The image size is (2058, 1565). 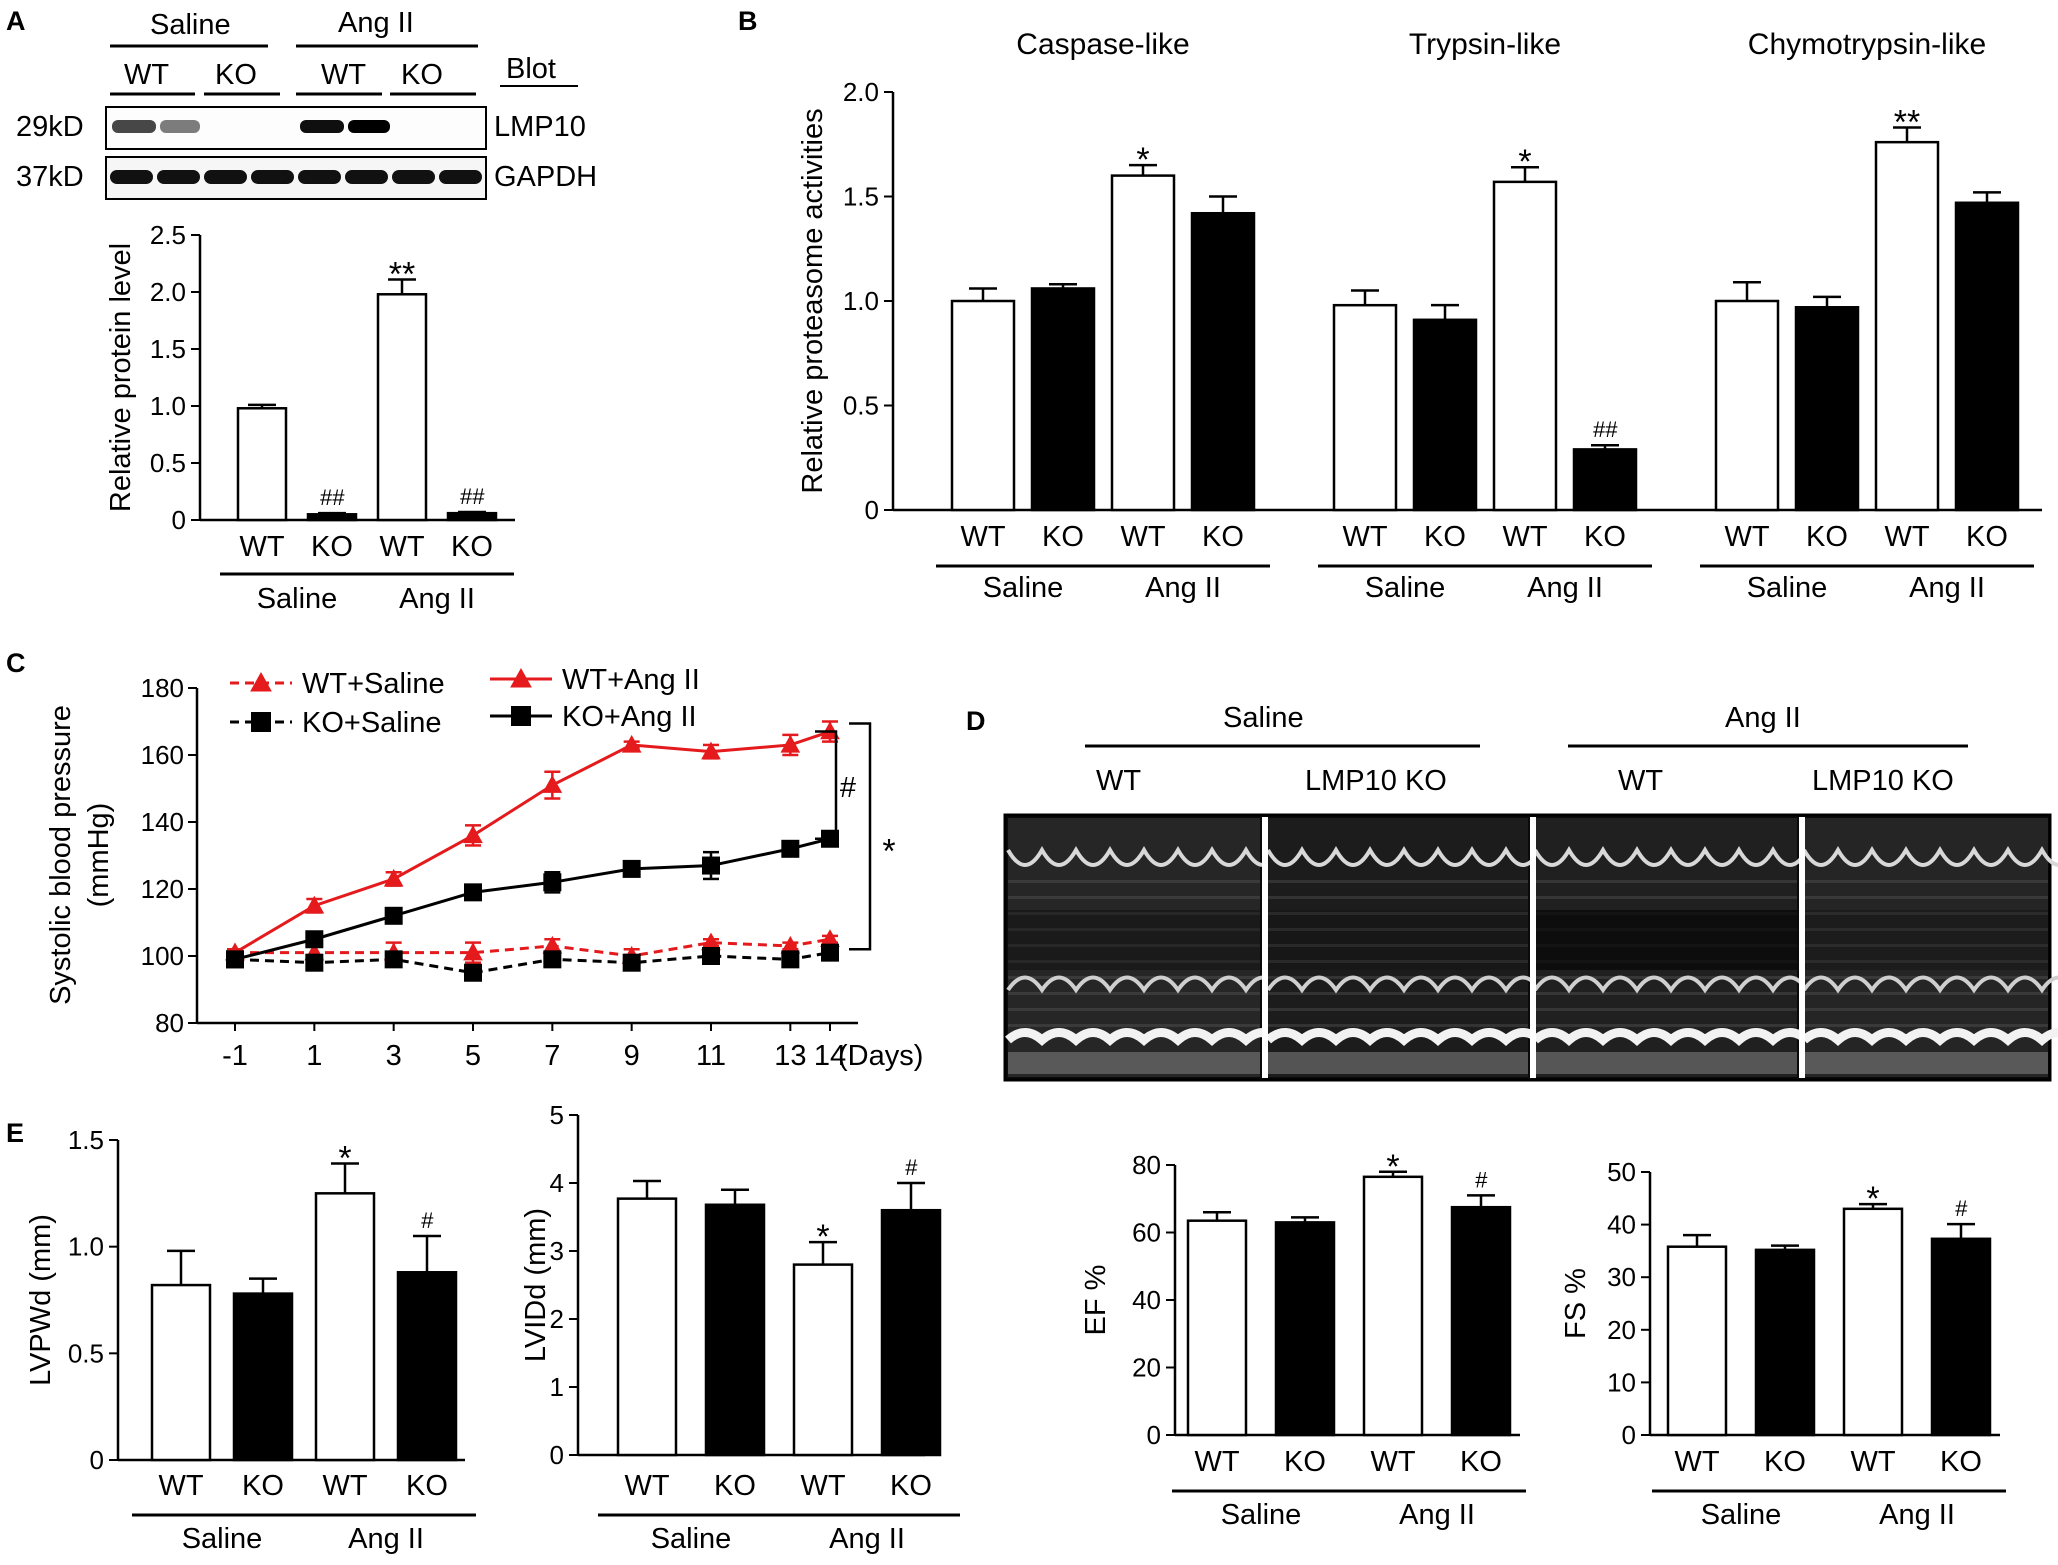 I want to click on E_lvpwd-xcat-0-3: KO, so click(x=427, y=1486).